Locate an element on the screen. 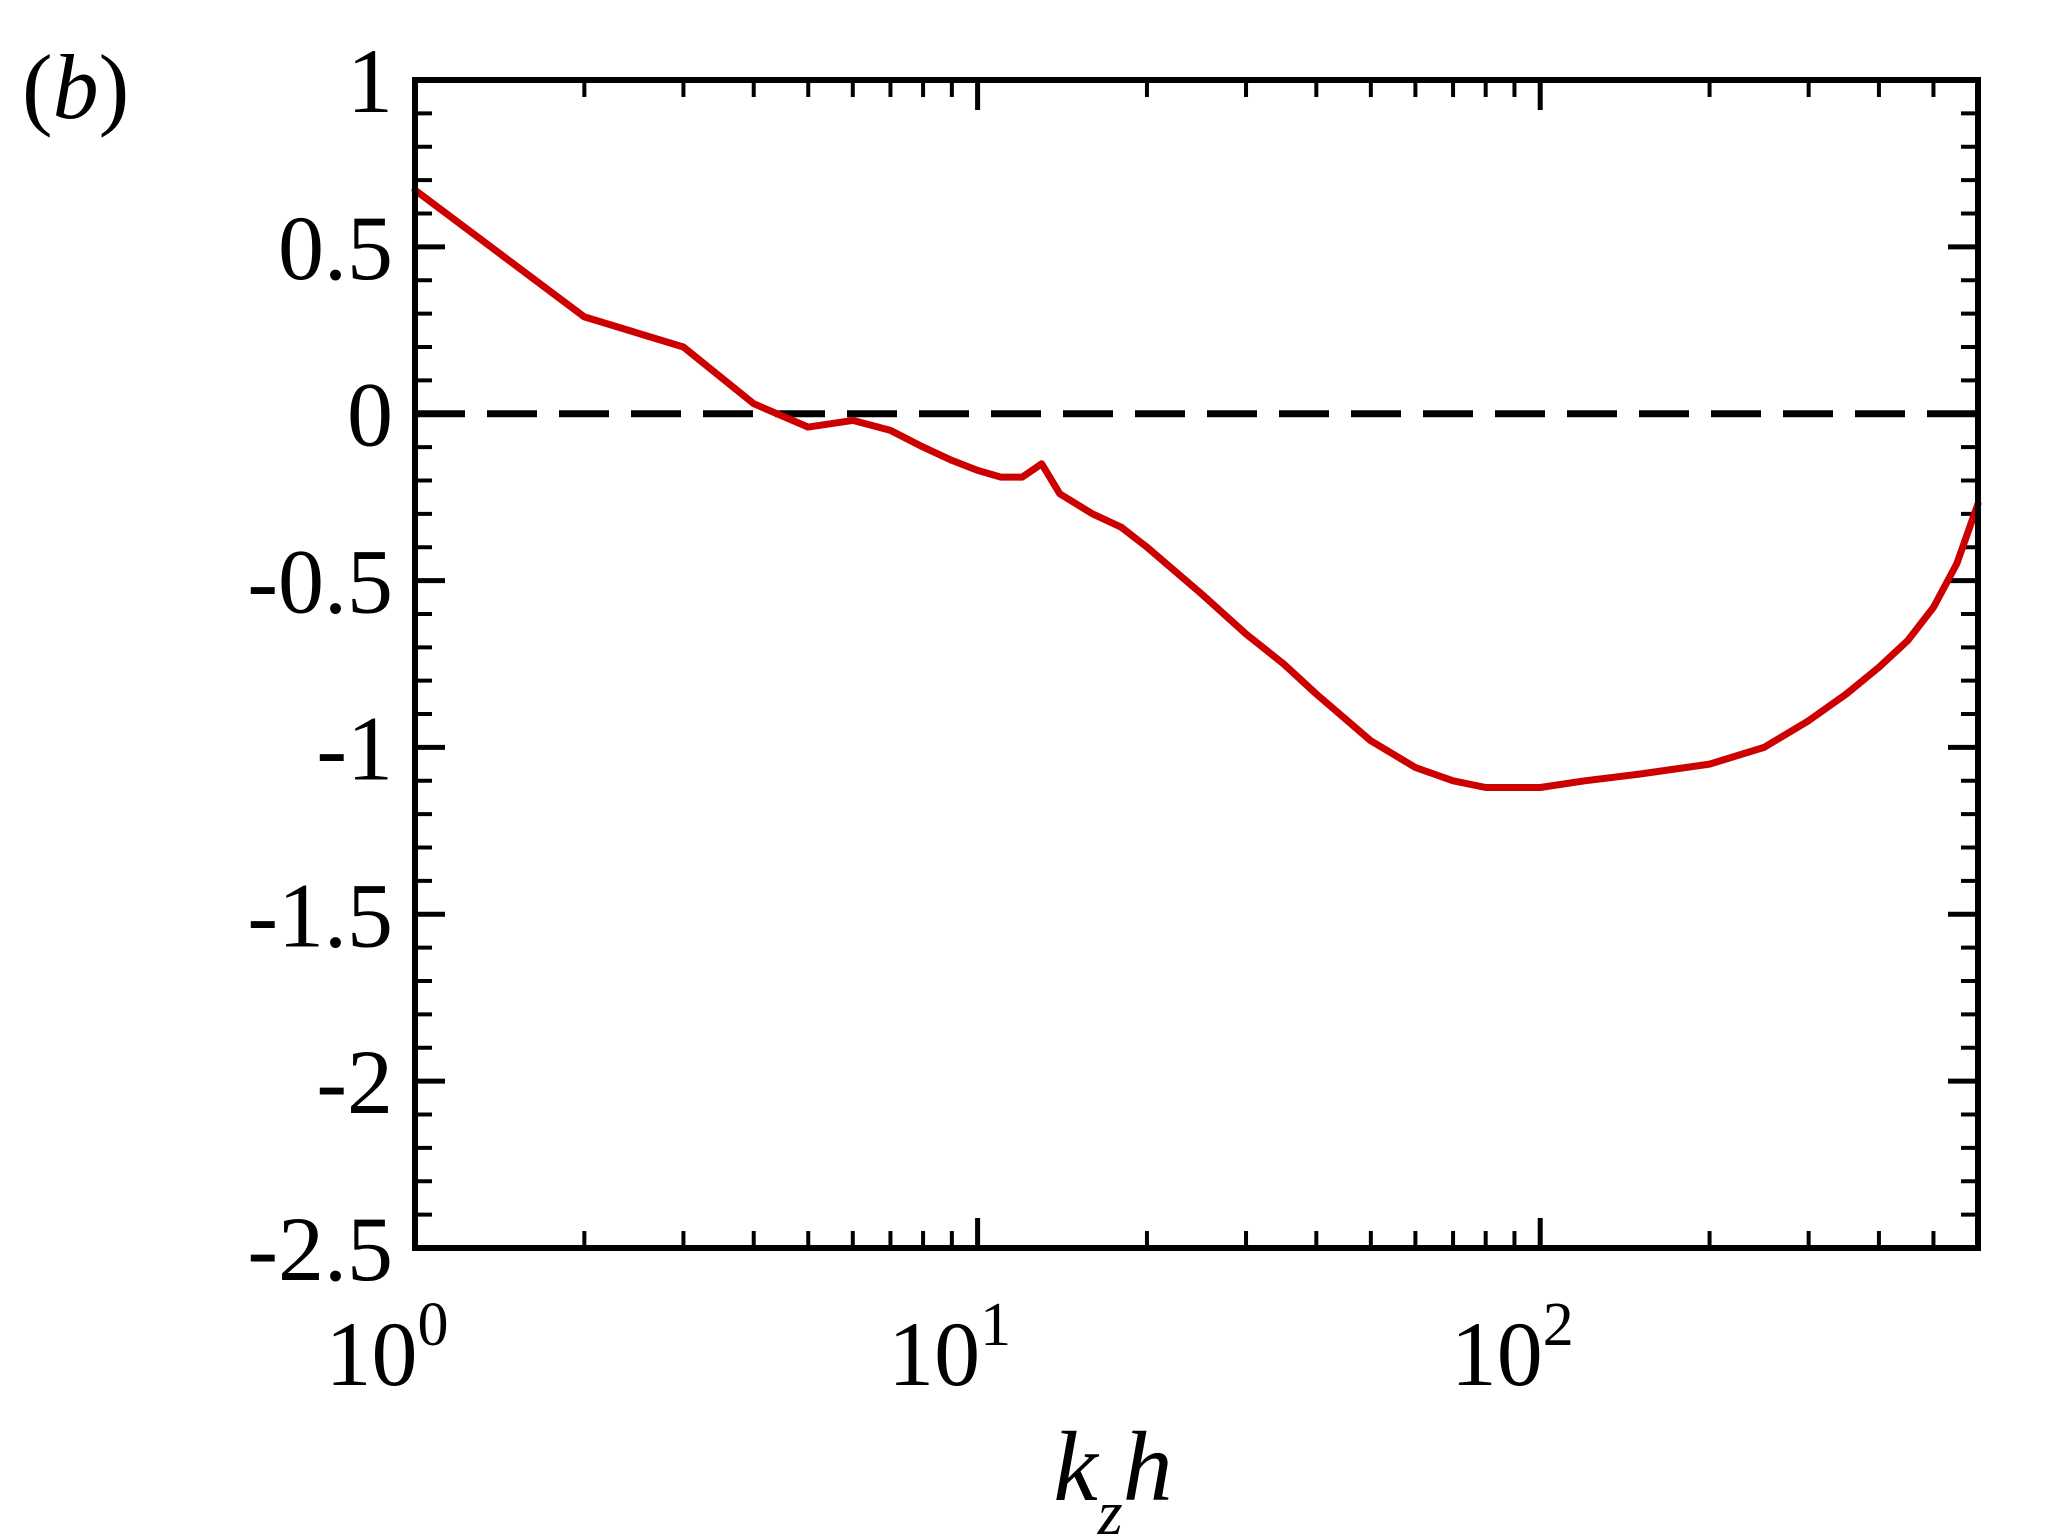 This screenshot has height=1536, width=2048. y-tick-labels: 1 0.5 0 -0.5 -1 -1.5 -2 -2.5 is located at coordinates (320, 665).